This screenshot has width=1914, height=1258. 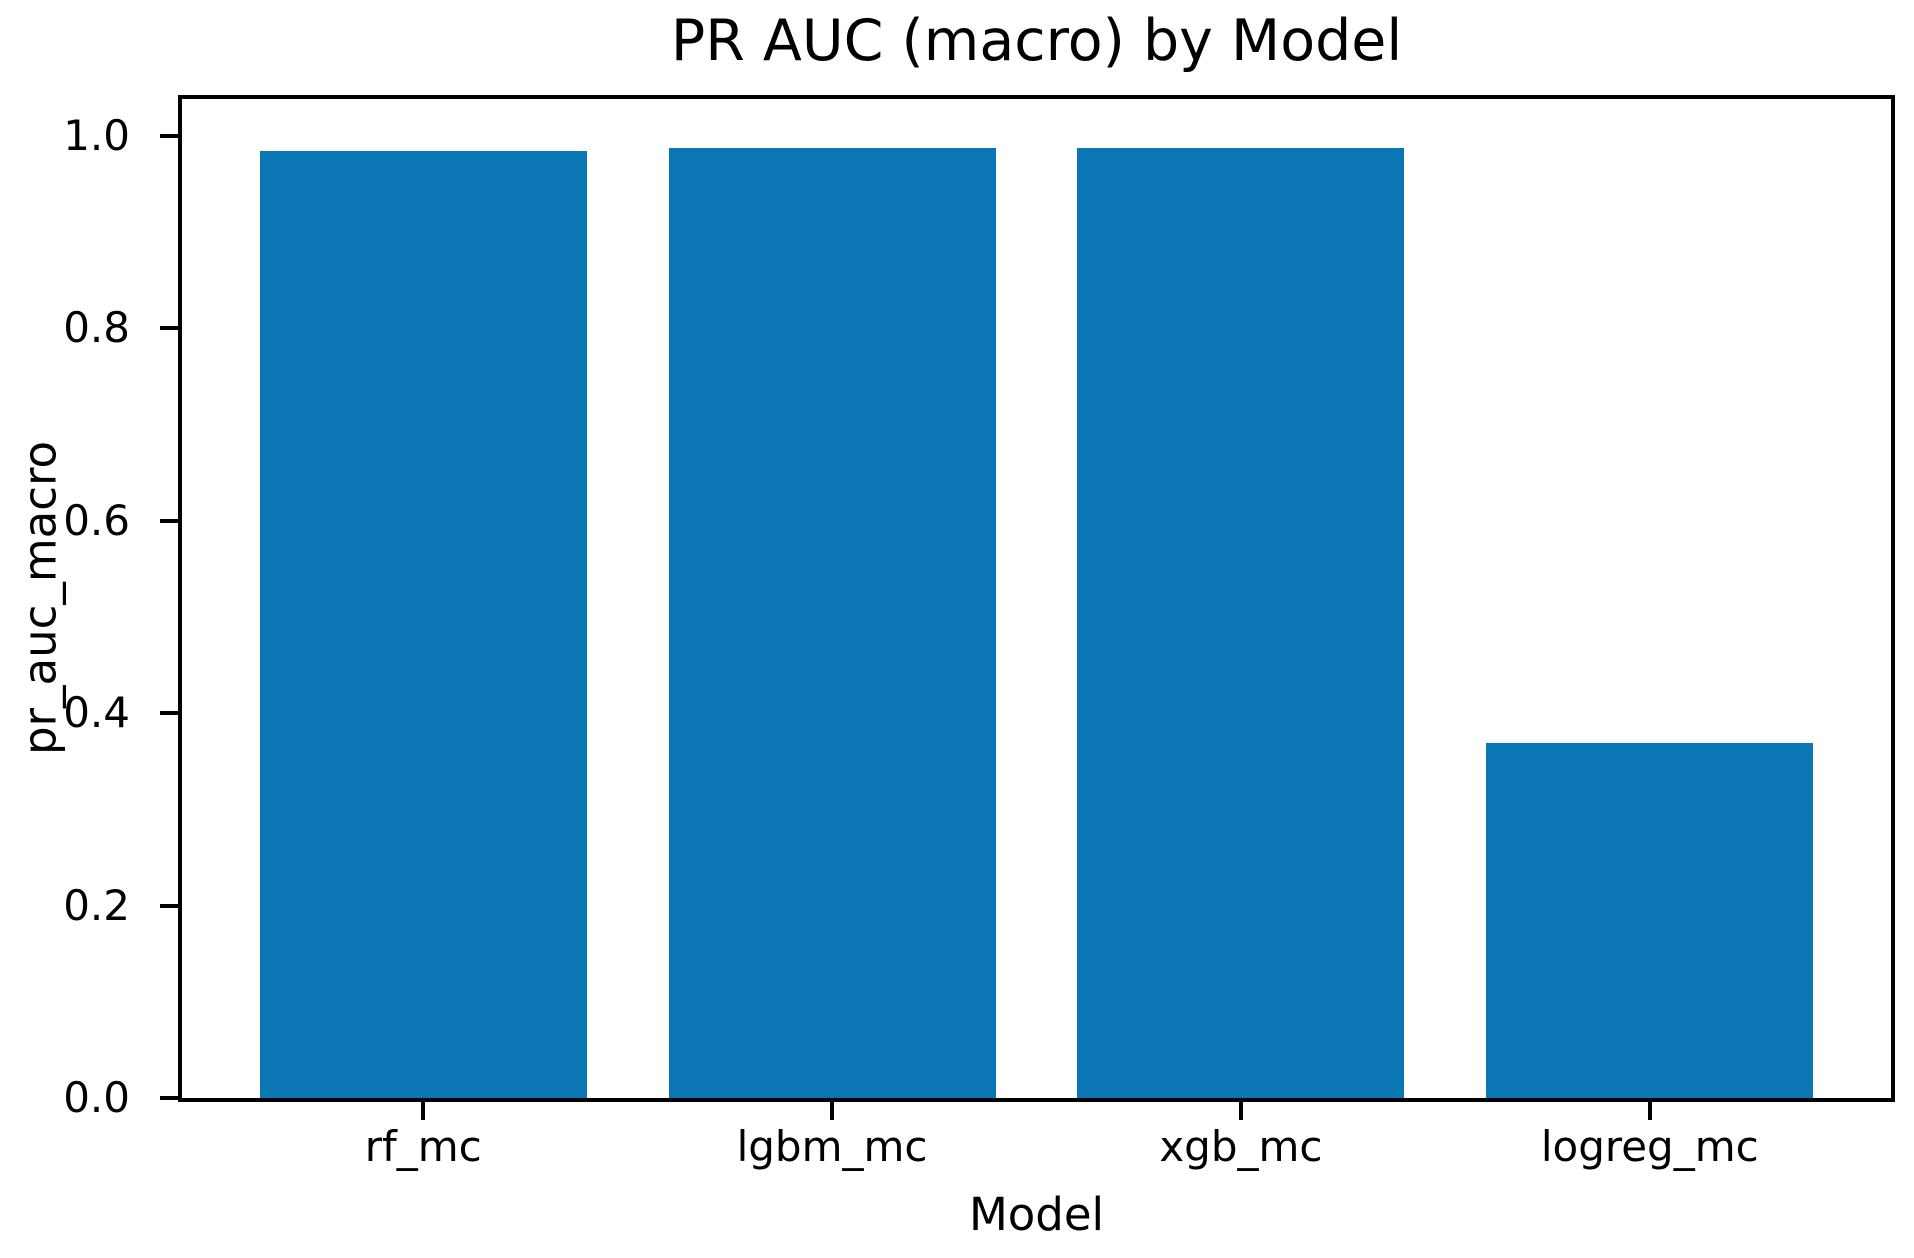 I want to click on y-tick-label-0.6: 0.6, so click(x=96, y=520).